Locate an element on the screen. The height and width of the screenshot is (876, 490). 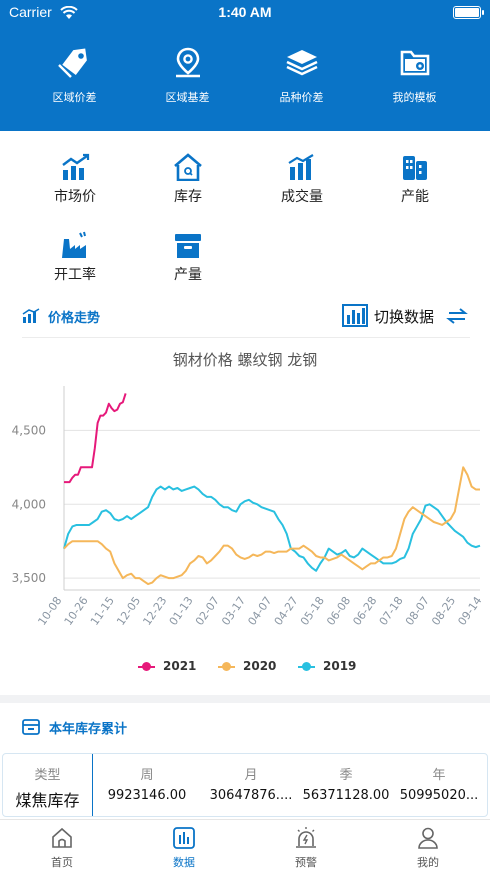
column-chart-icon is located at coordinates (355, 315).